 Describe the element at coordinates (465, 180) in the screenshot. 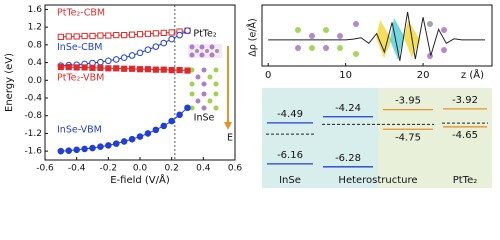

I see `column-label: PtTe₂` at that location.